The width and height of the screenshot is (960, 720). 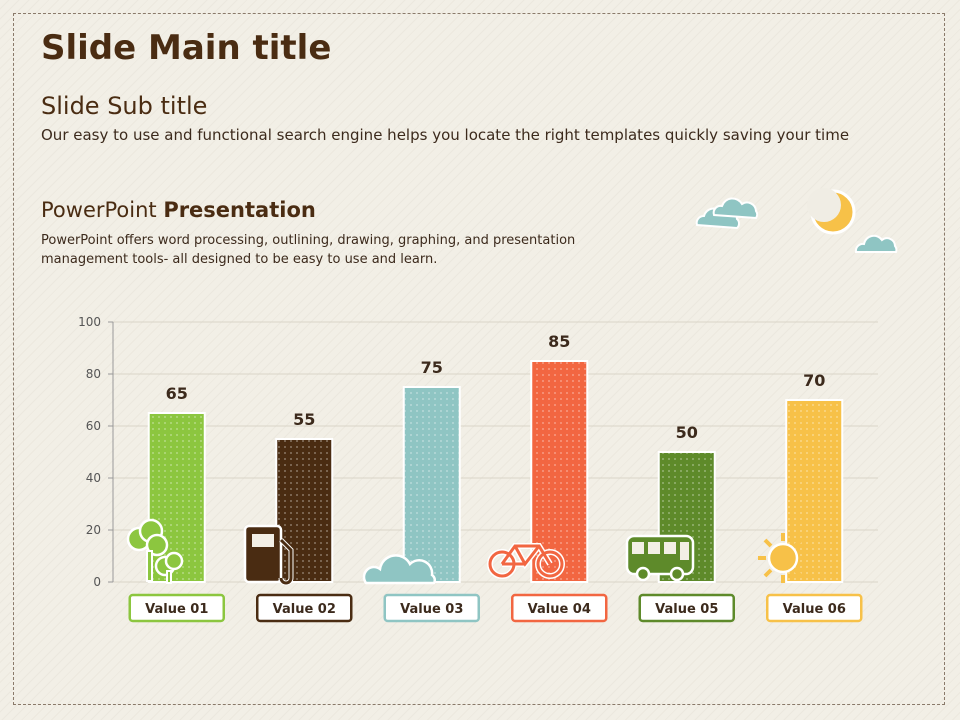 I want to click on category-label: Value 04, so click(x=559, y=609).